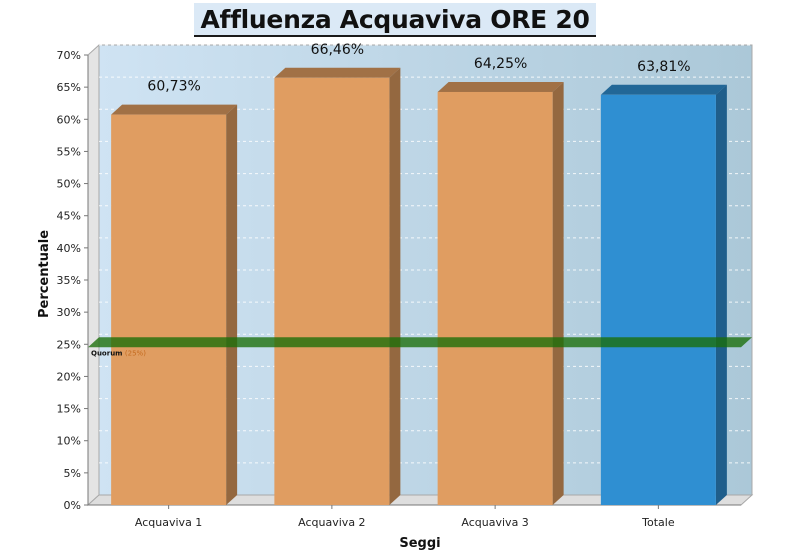 The width and height of the screenshot is (790, 553). What do you see at coordinates (69, 55) in the screenshot?
I see `y-tick-label: 70%` at bounding box center [69, 55].